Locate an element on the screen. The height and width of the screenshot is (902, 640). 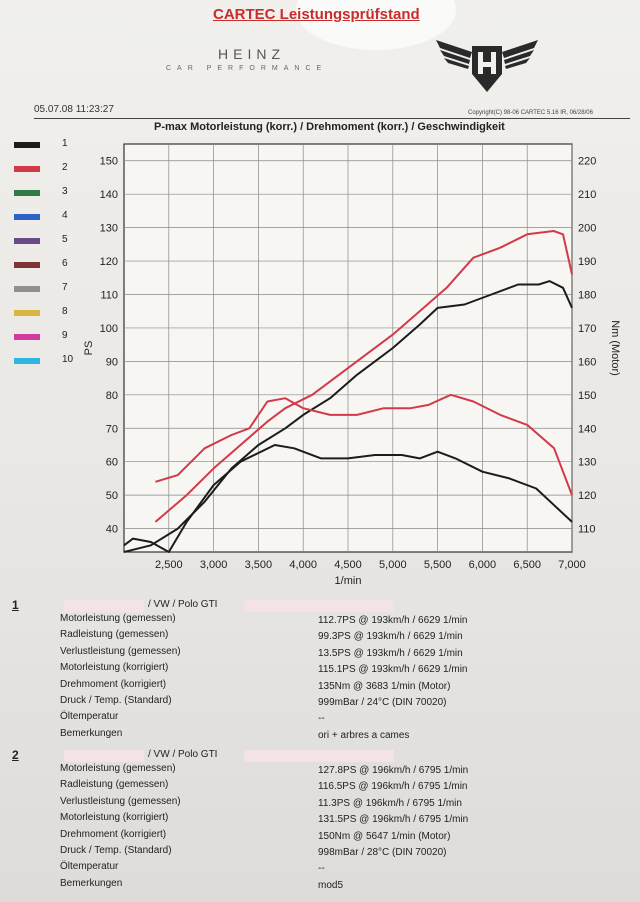
legend-label: 4 is located at coordinates (65, 215).